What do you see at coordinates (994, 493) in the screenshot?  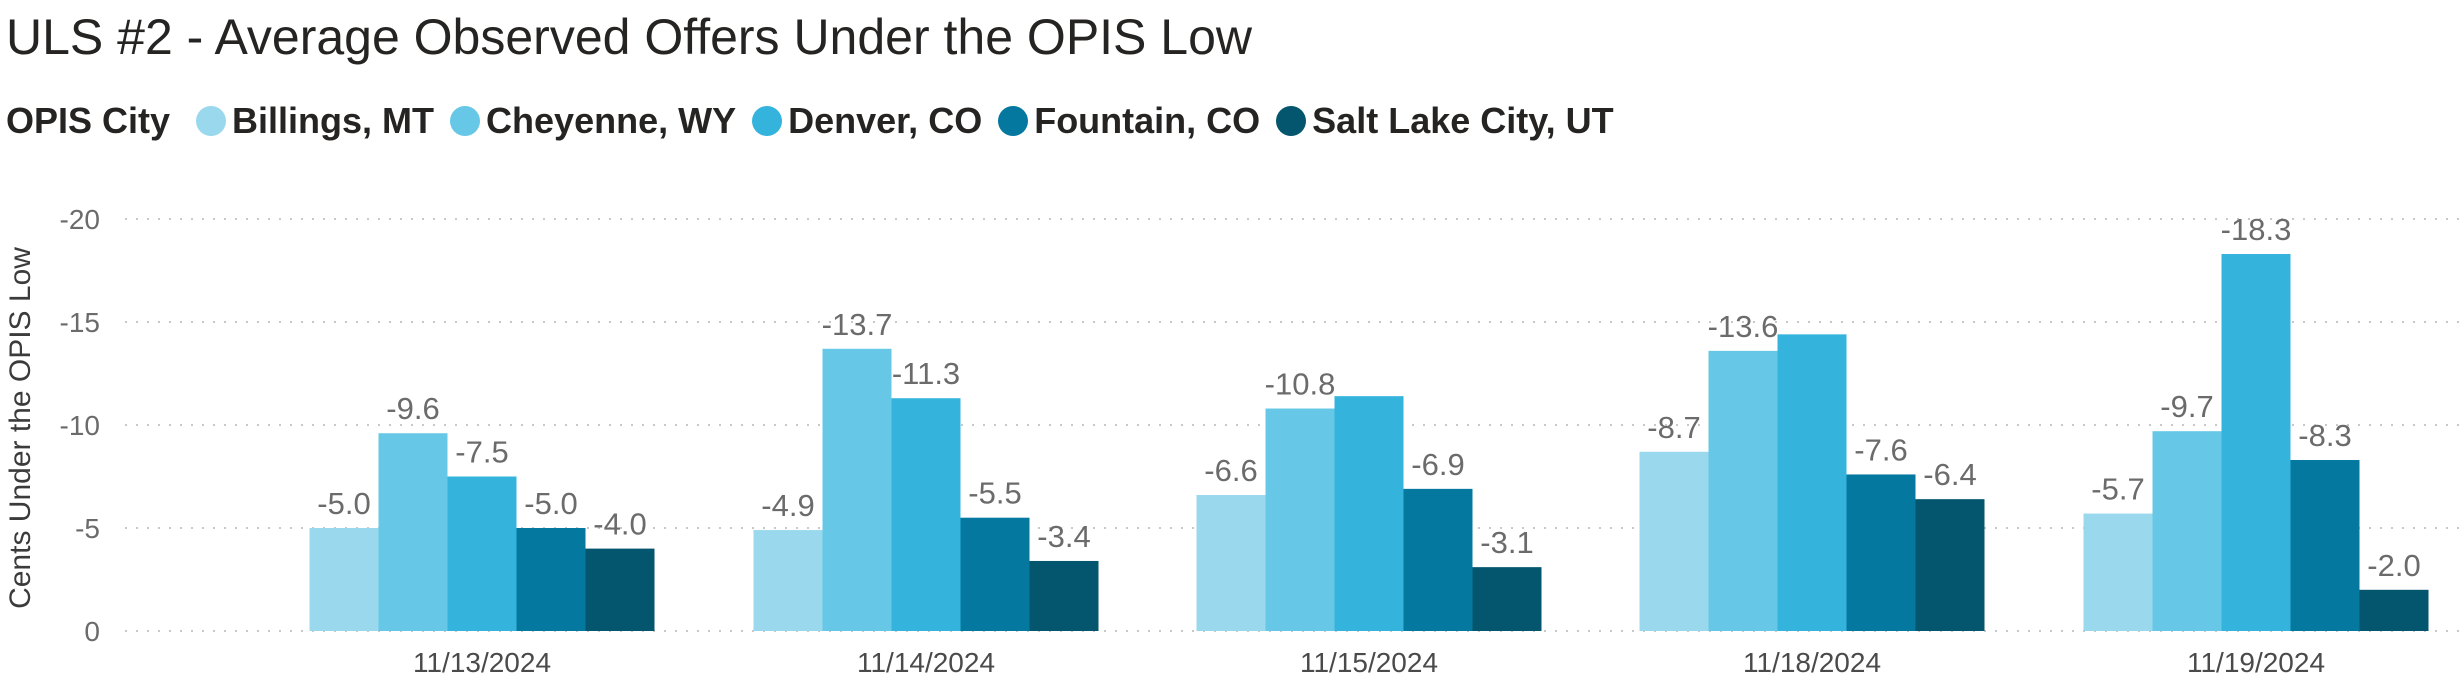 I see `data-label: -5.5` at bounding box center [994, 493].